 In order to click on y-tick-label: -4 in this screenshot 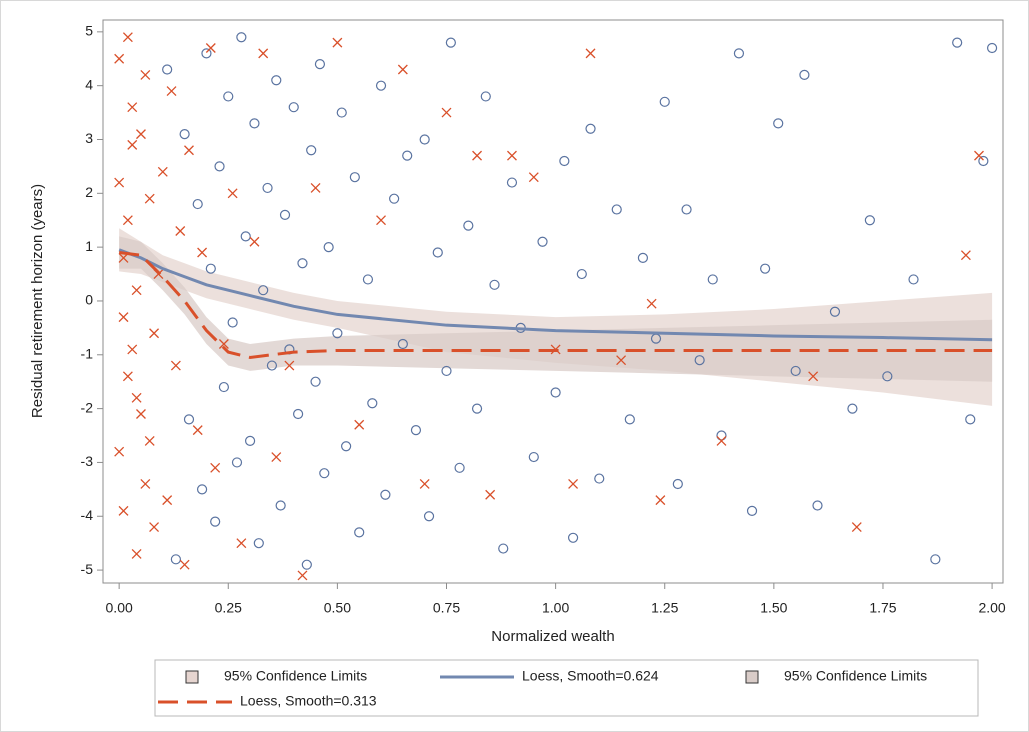, I will do `click(87, 515)`.